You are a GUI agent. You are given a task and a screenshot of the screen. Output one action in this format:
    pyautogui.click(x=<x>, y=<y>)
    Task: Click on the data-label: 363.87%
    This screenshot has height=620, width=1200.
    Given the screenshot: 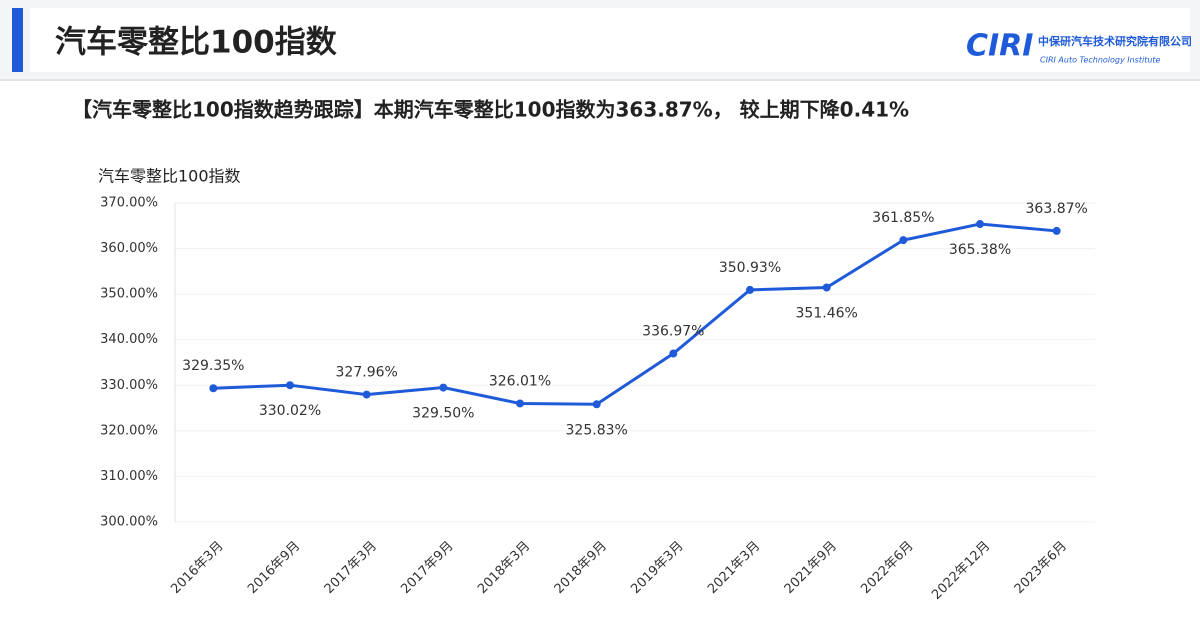 What is the action you would take?
    pyautogui.click(x=1057, y=209)
    